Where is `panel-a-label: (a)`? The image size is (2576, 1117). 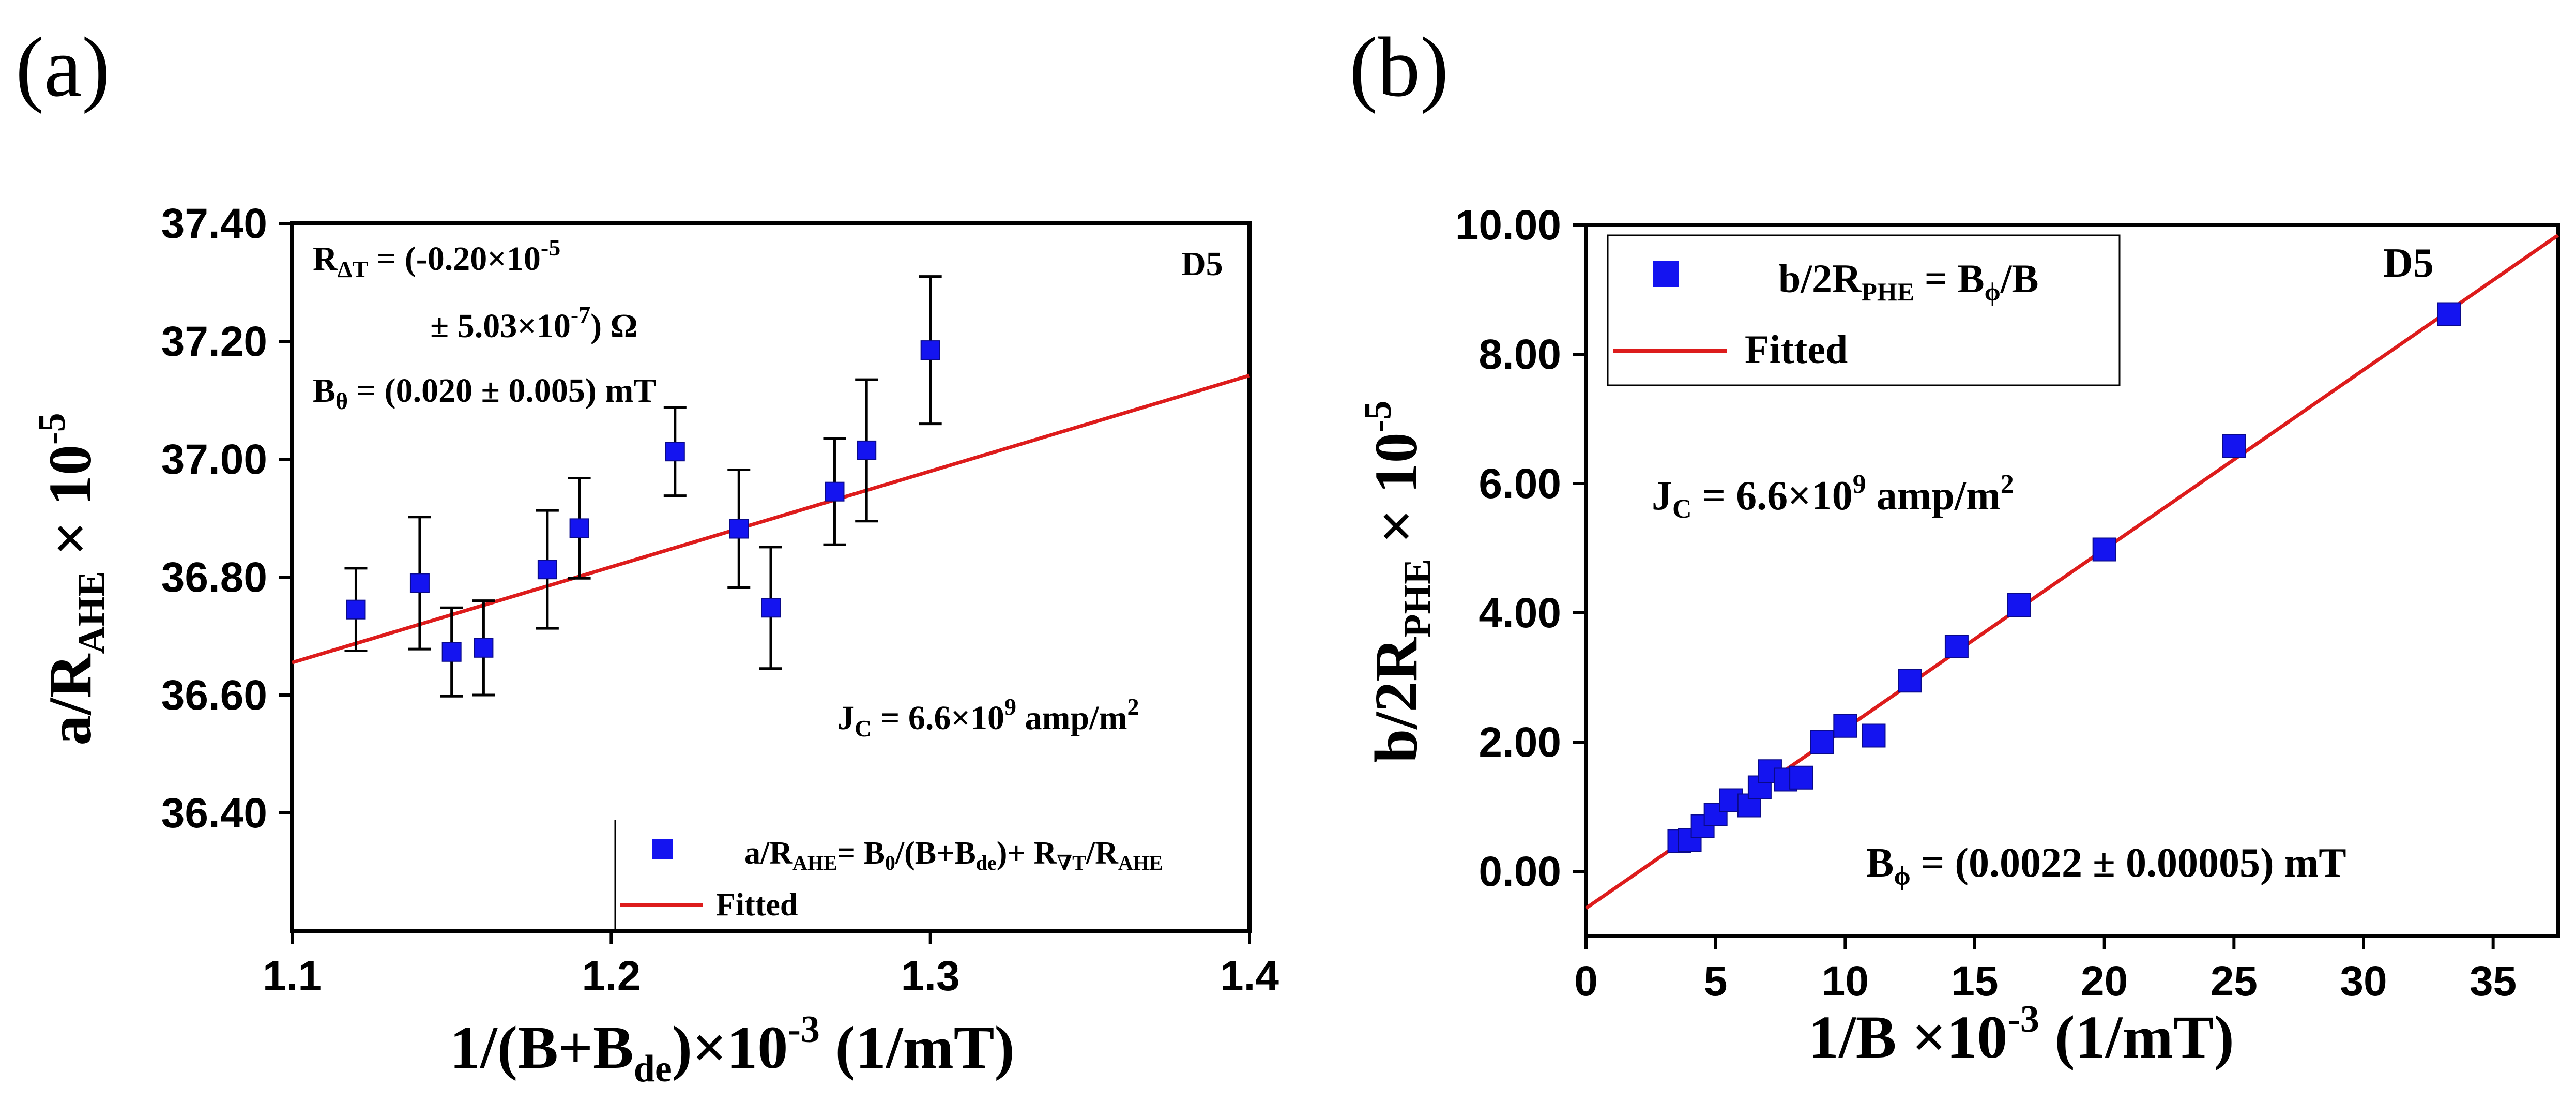 panel-a-label: (a) is located at coordinates (63, 67).